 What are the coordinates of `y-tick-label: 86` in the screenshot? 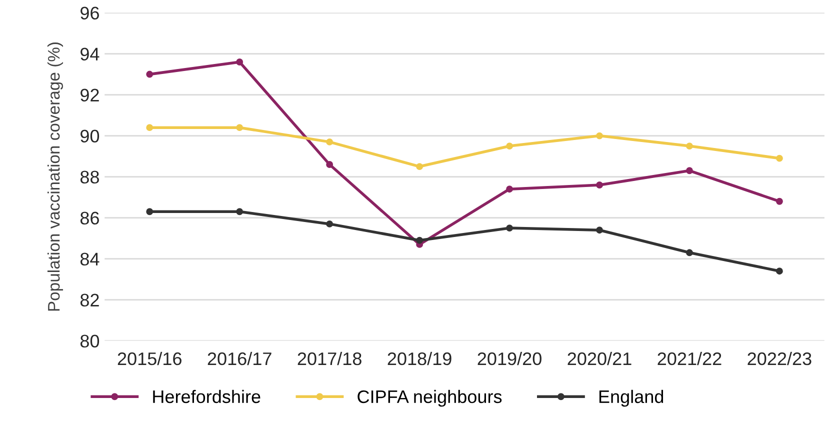 It's located at (89, 218).